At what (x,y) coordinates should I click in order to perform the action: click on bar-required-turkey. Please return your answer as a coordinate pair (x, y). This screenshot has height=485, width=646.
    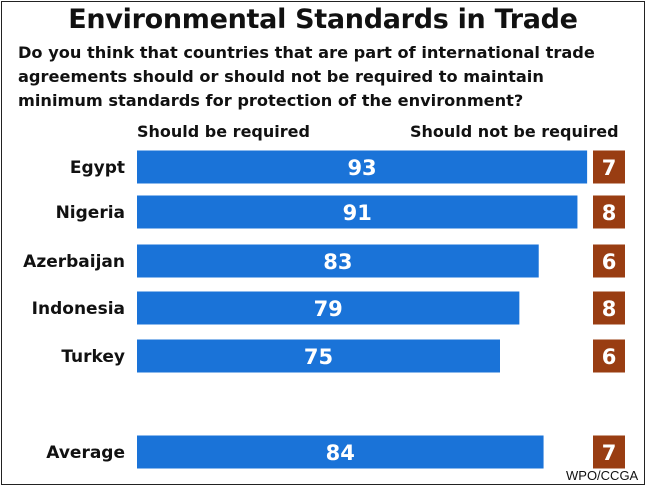
    Looking at the image, I should click on (318, 356).